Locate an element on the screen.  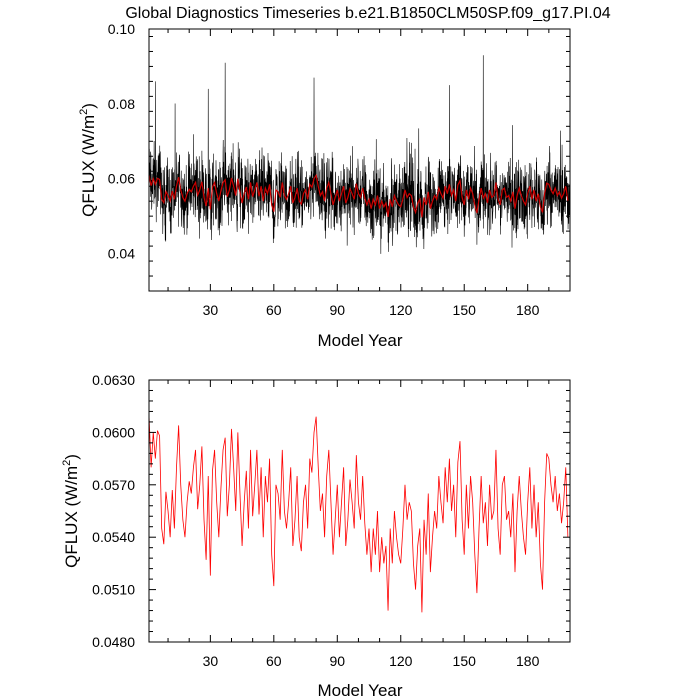
bottom-y-label-close: ) is located at coordinates (71, 457).